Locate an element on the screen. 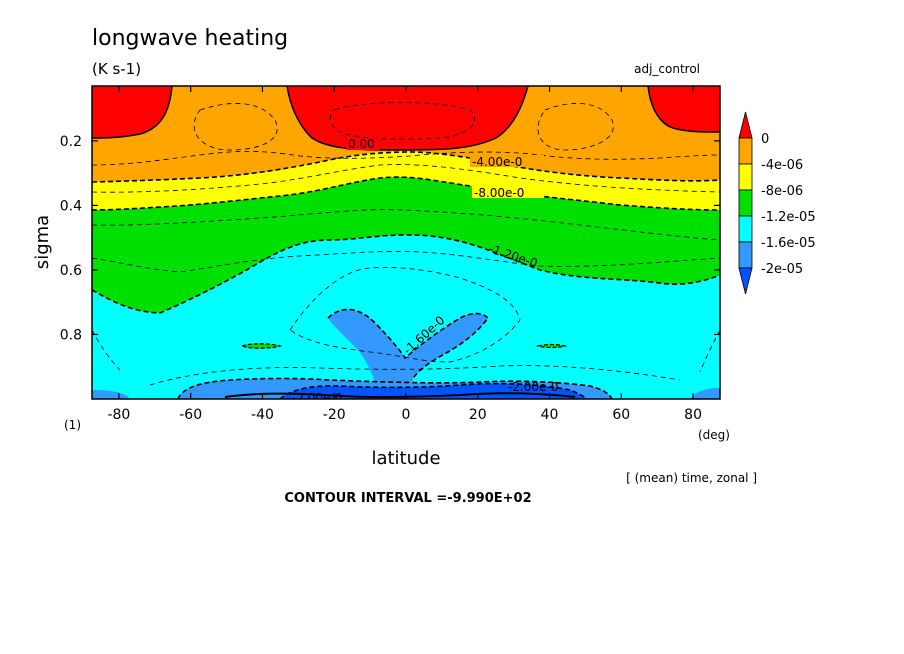 The image size is (904, 654). contour-line-thin-a is located at coordinates (406, 158).